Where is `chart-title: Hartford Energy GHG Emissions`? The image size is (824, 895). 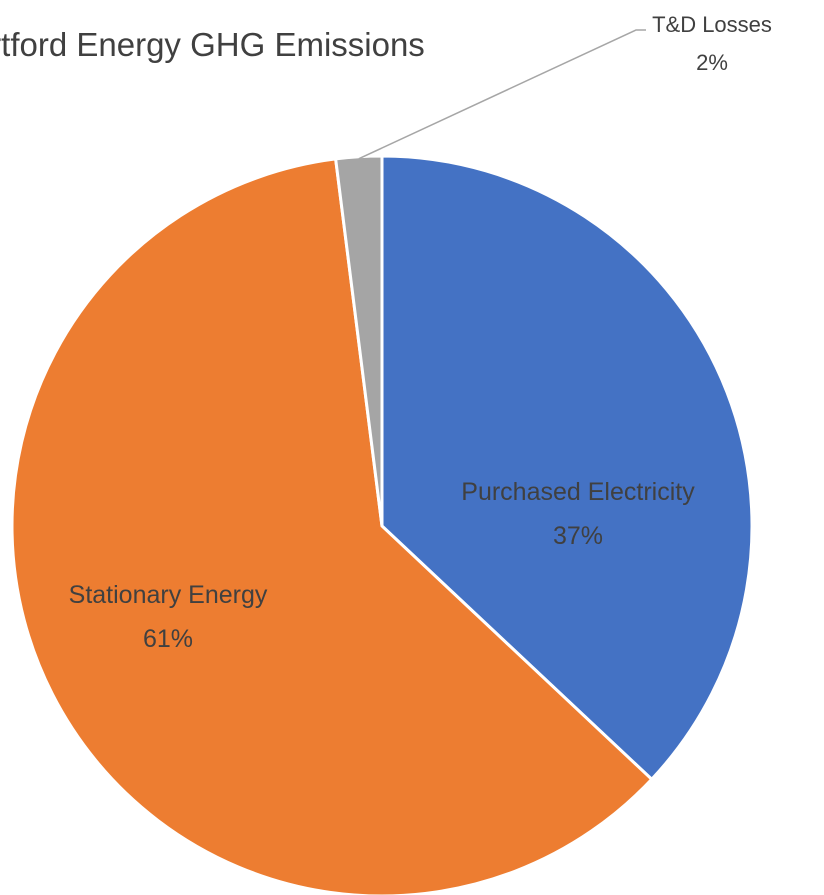 chart-title: Hartford Energy GHG Emissions is located at coordinates (212, 44).